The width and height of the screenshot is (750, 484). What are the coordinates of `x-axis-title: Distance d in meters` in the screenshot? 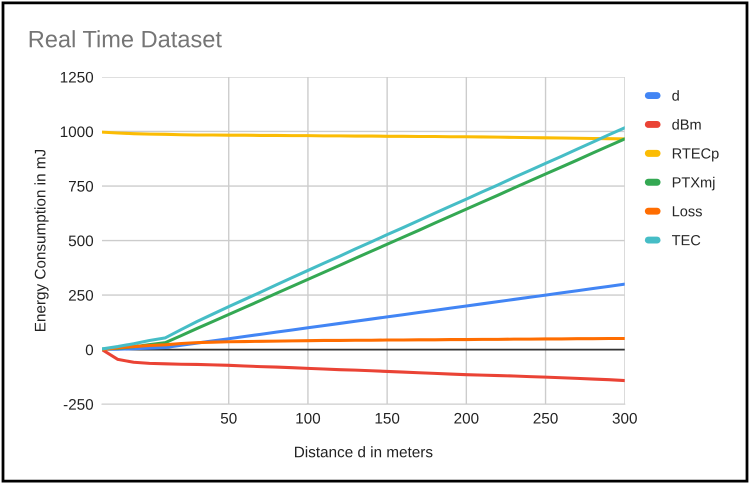 It's located at (363, 452).